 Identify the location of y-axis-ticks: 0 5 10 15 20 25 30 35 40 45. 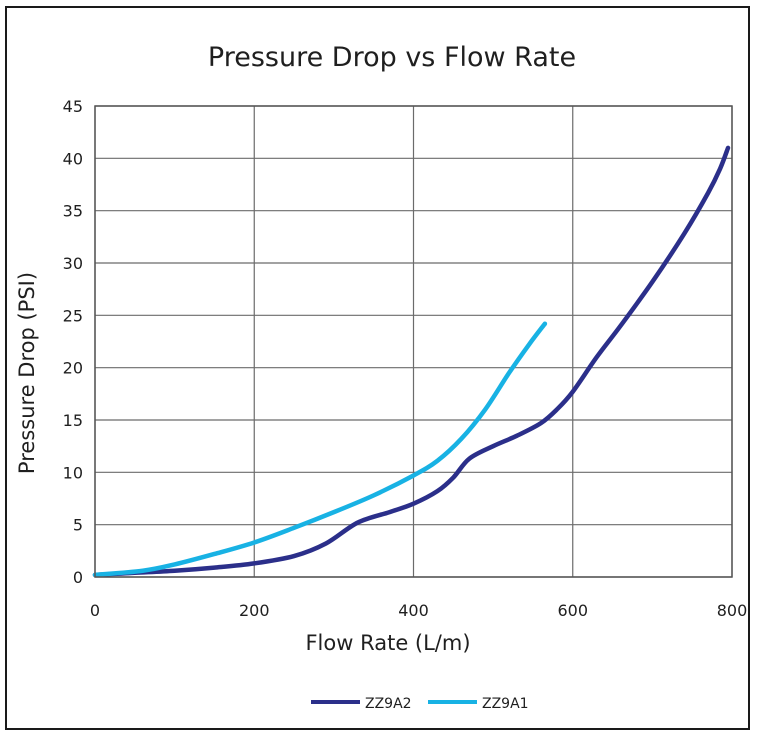
(73, 342).